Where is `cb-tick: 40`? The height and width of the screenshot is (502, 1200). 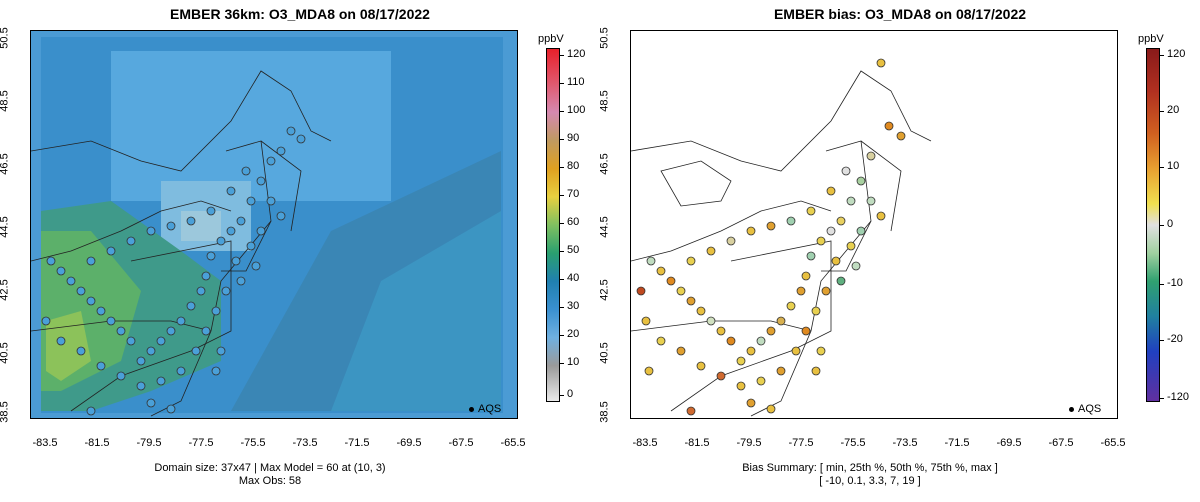 cb-tick: 40 is located at coordinates (573, 278).